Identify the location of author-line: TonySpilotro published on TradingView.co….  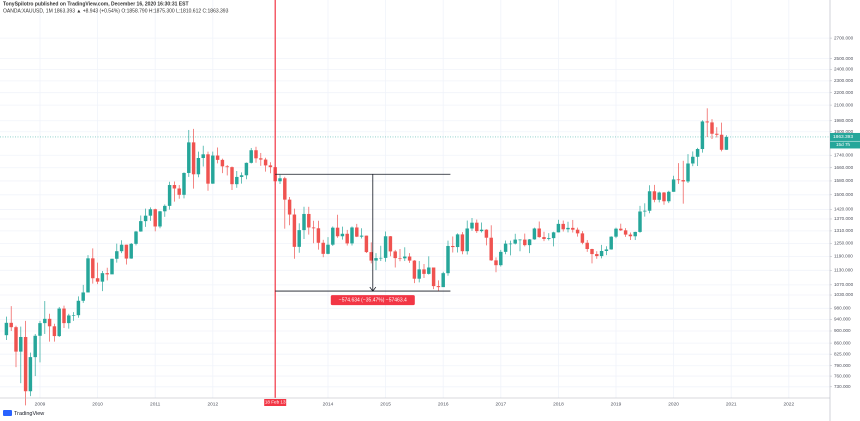
(96, 4).